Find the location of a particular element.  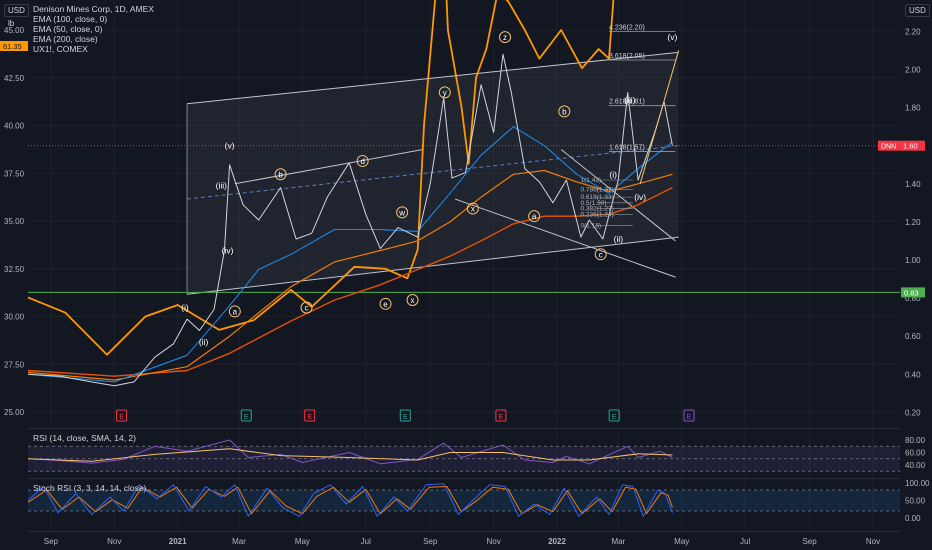

stoch-k-line is located at coordinates (350, 500).